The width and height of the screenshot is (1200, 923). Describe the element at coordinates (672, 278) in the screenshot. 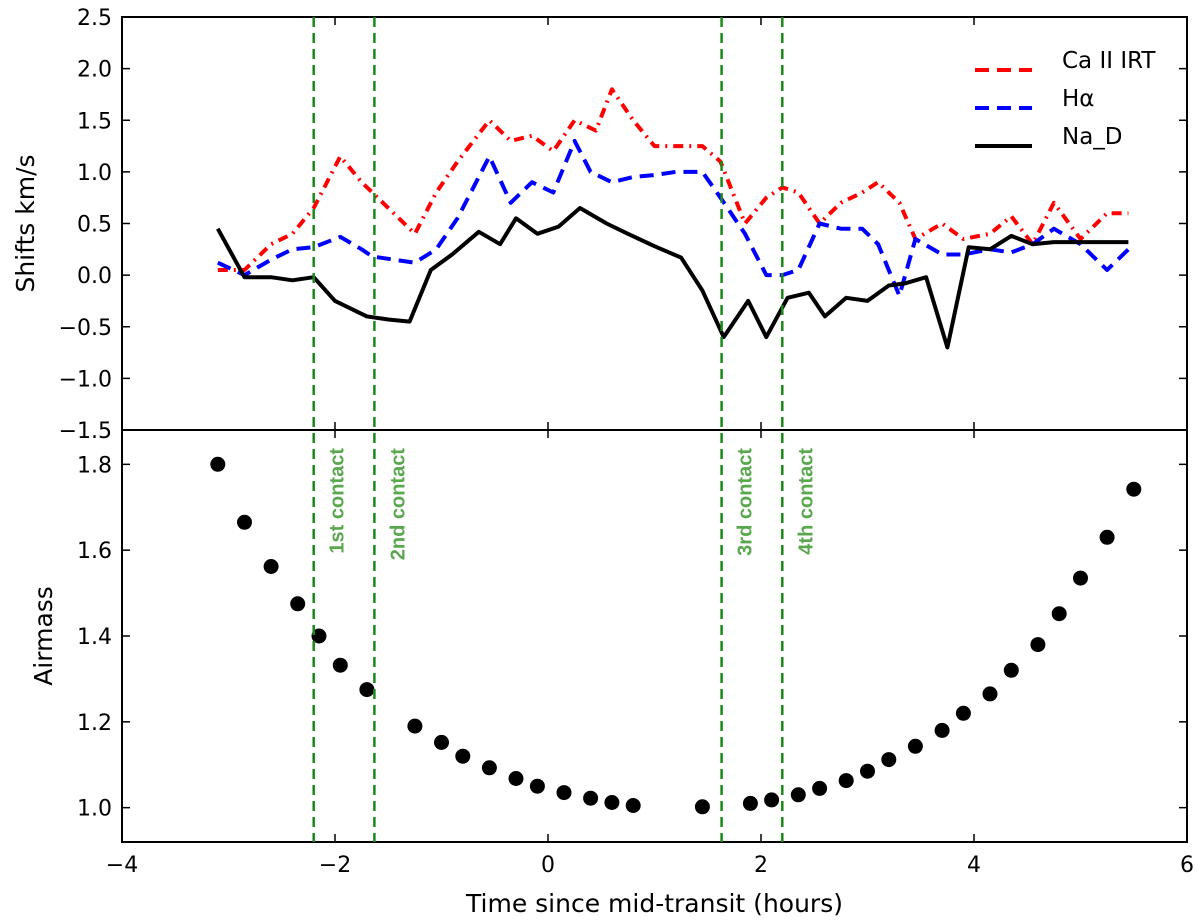

I see `series-line-na-d` at that location.